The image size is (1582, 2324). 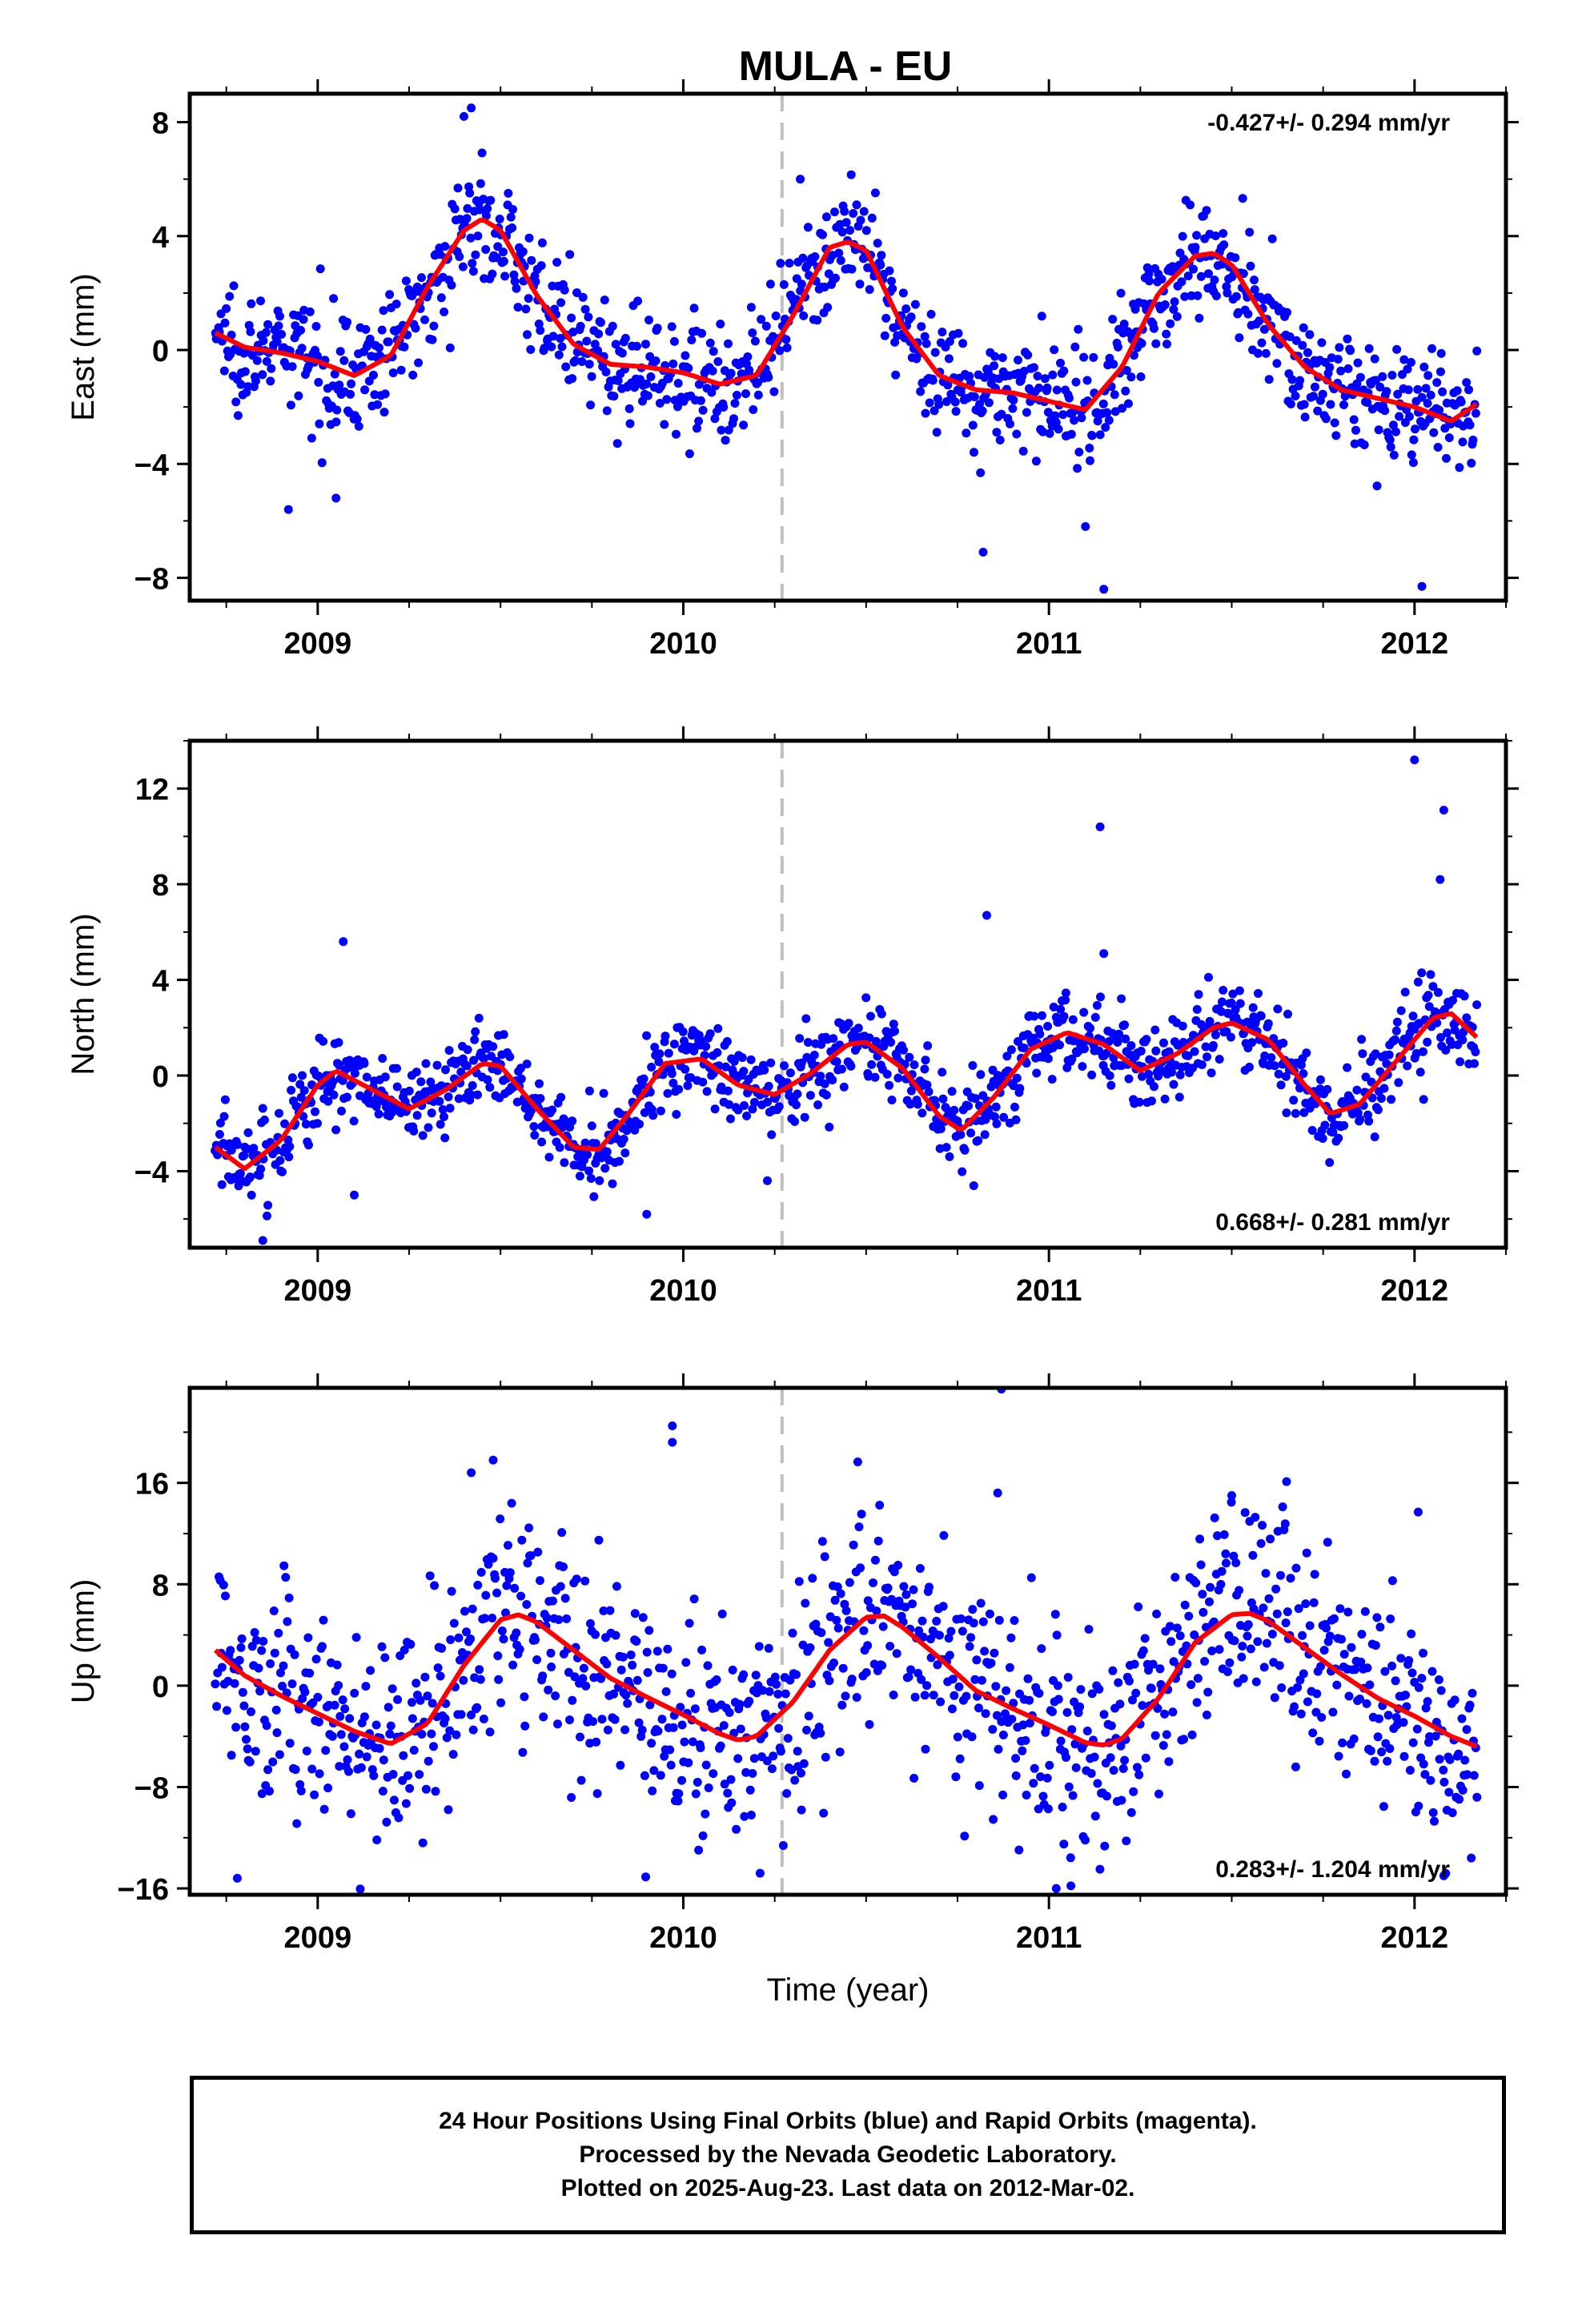 What do you see at coordinates (846, 66) in the screenshot?
I see `figure-title: MULA - EU` at bounding box center [846, 66].